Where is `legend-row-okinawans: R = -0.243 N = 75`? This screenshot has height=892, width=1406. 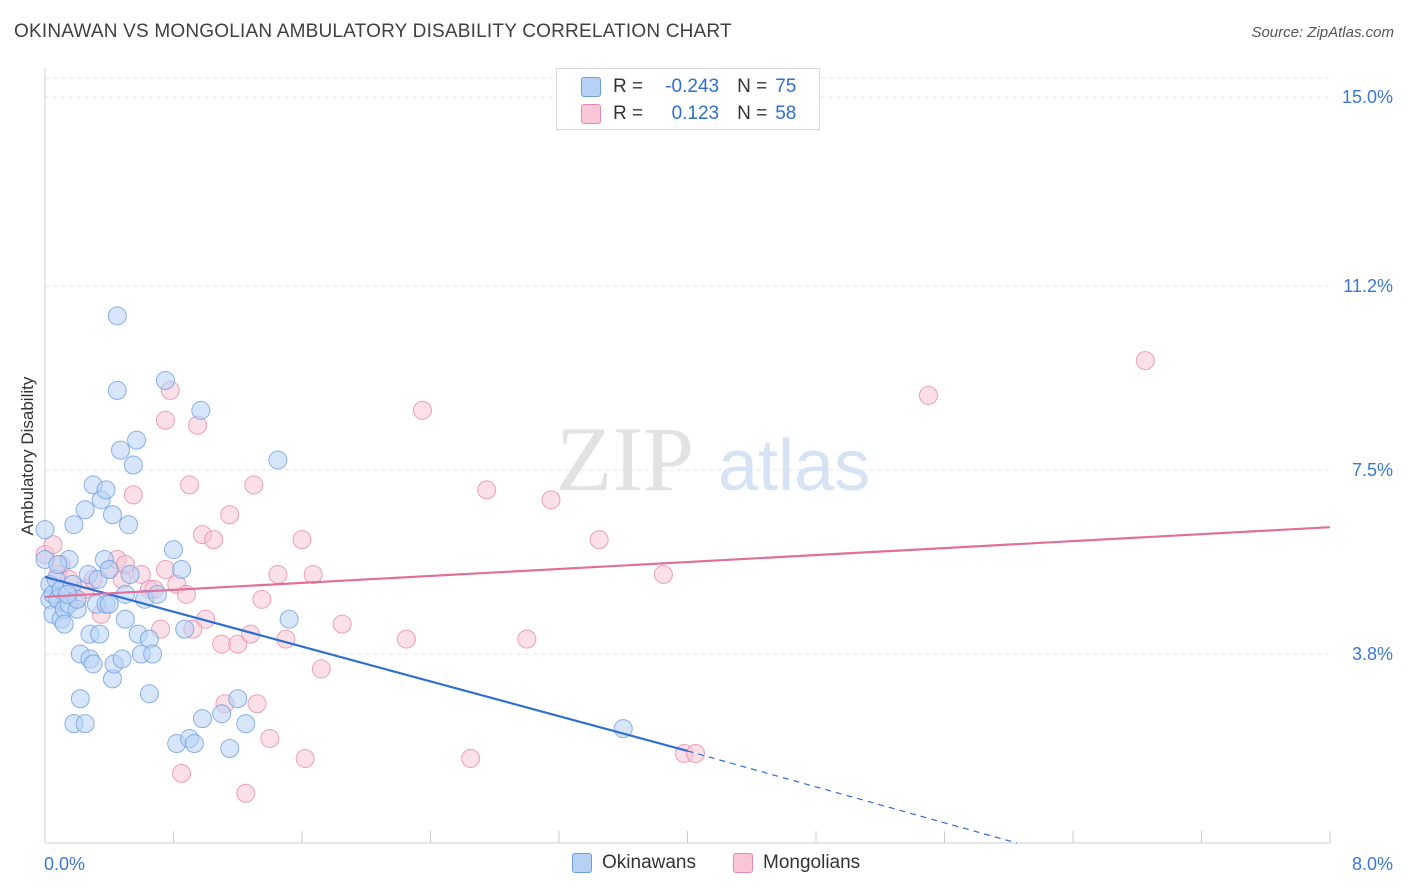
legend-row-okinawans: R = -0.243 N = 75 is located at coordinates (688, 87).